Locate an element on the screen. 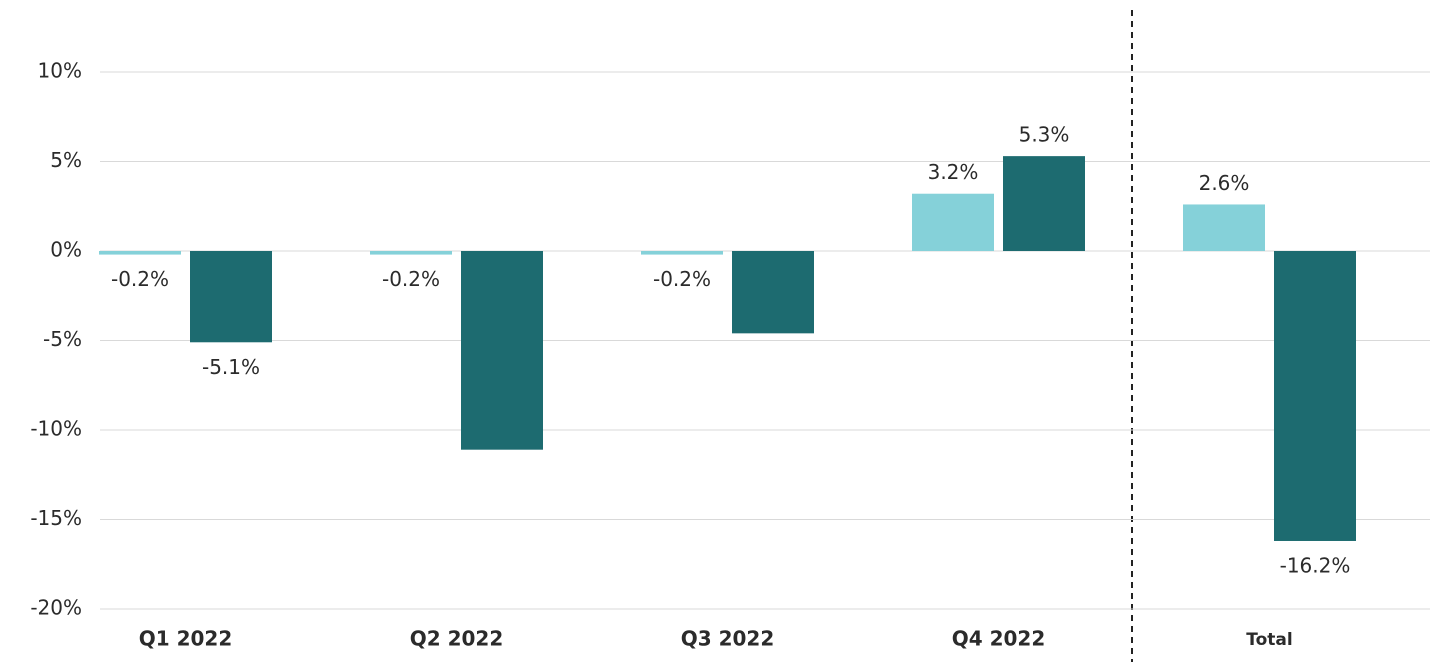 This screenshot has height=667, width=1454. x-tick-label: Total is located at coordinates (1269, 640).